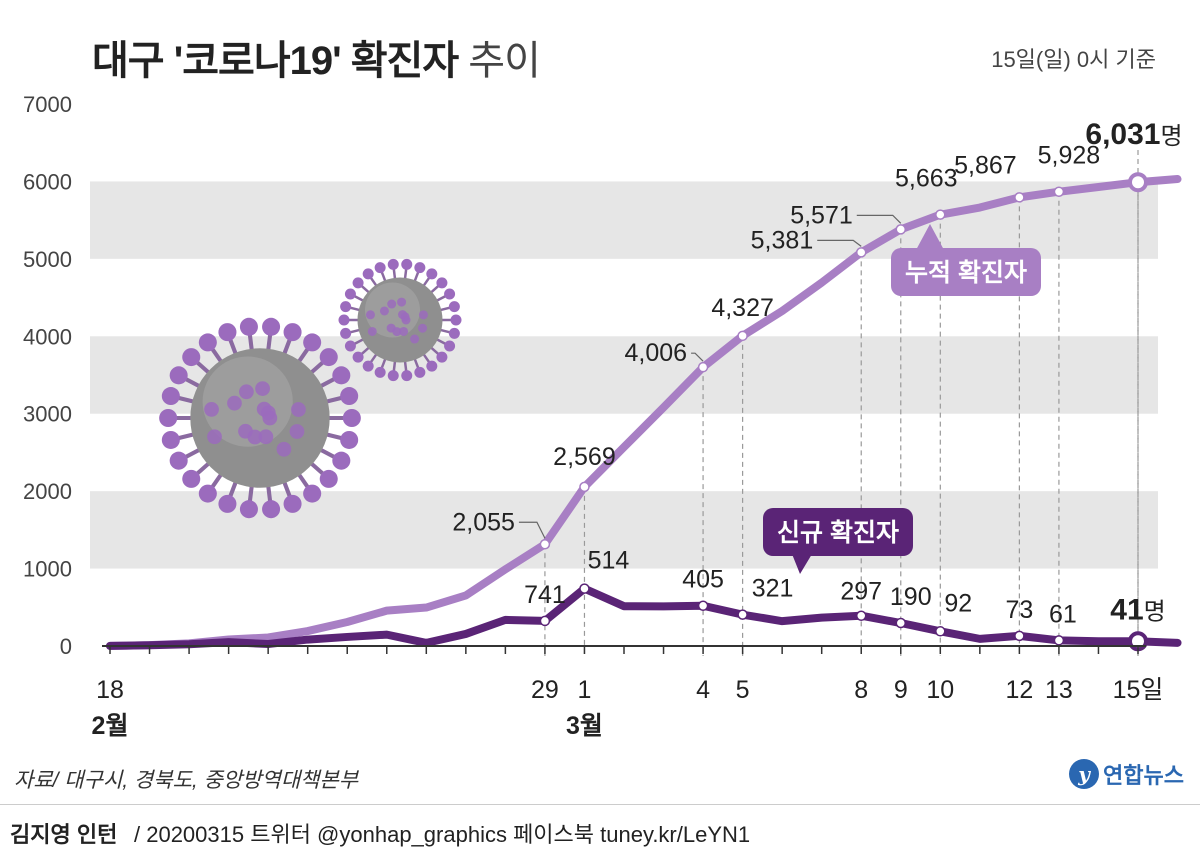 This screenshot has width=1200, height=855. Describe the element at coordinates (47, 259) in the screenshot. I see `y-tick-label: 5000` at that location.